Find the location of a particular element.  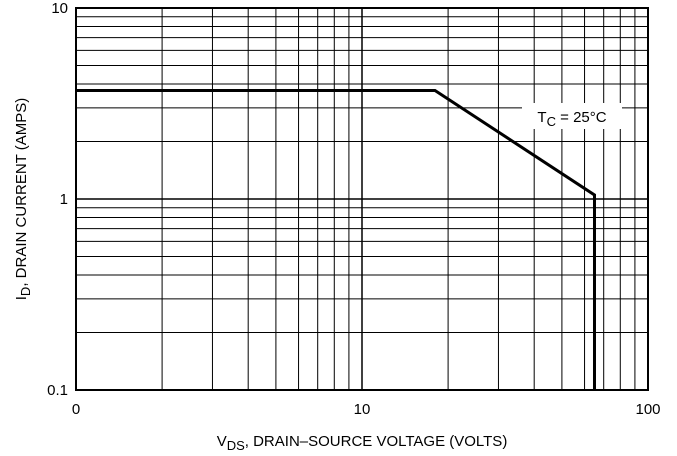

annotation-sub: C is located at coordinates (551, 121).